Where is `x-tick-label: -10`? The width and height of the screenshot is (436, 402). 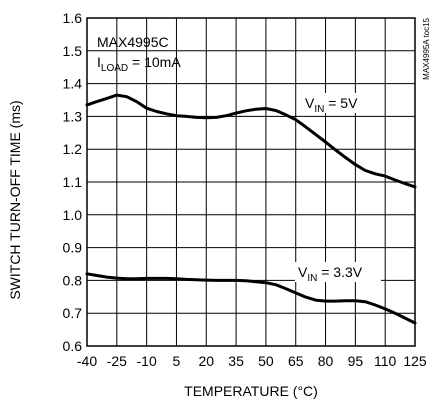 x-tick-label: -10 is located at coordinates (147, 361).